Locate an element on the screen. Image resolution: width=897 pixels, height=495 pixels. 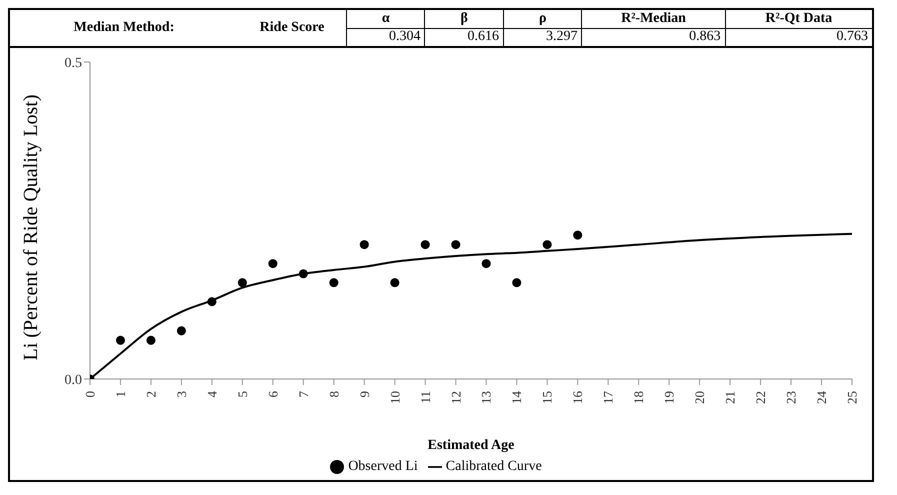
text: 0.616 is located at coordinates (464, 37).